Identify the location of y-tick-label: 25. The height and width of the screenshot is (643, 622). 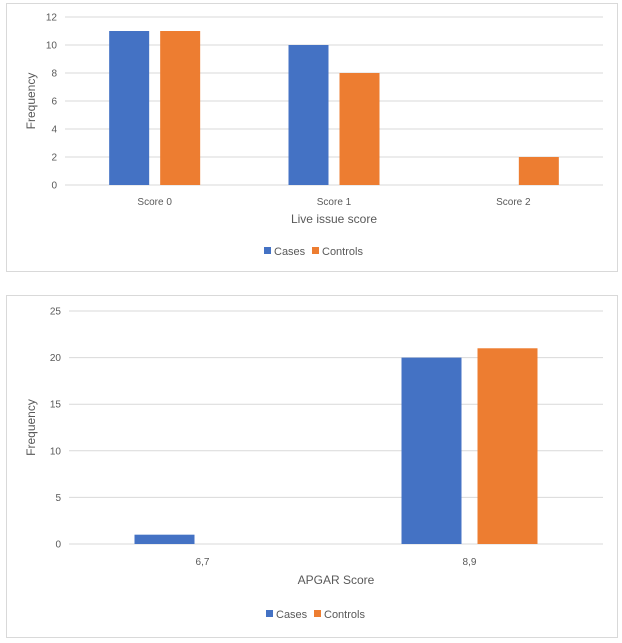
(56, 312).